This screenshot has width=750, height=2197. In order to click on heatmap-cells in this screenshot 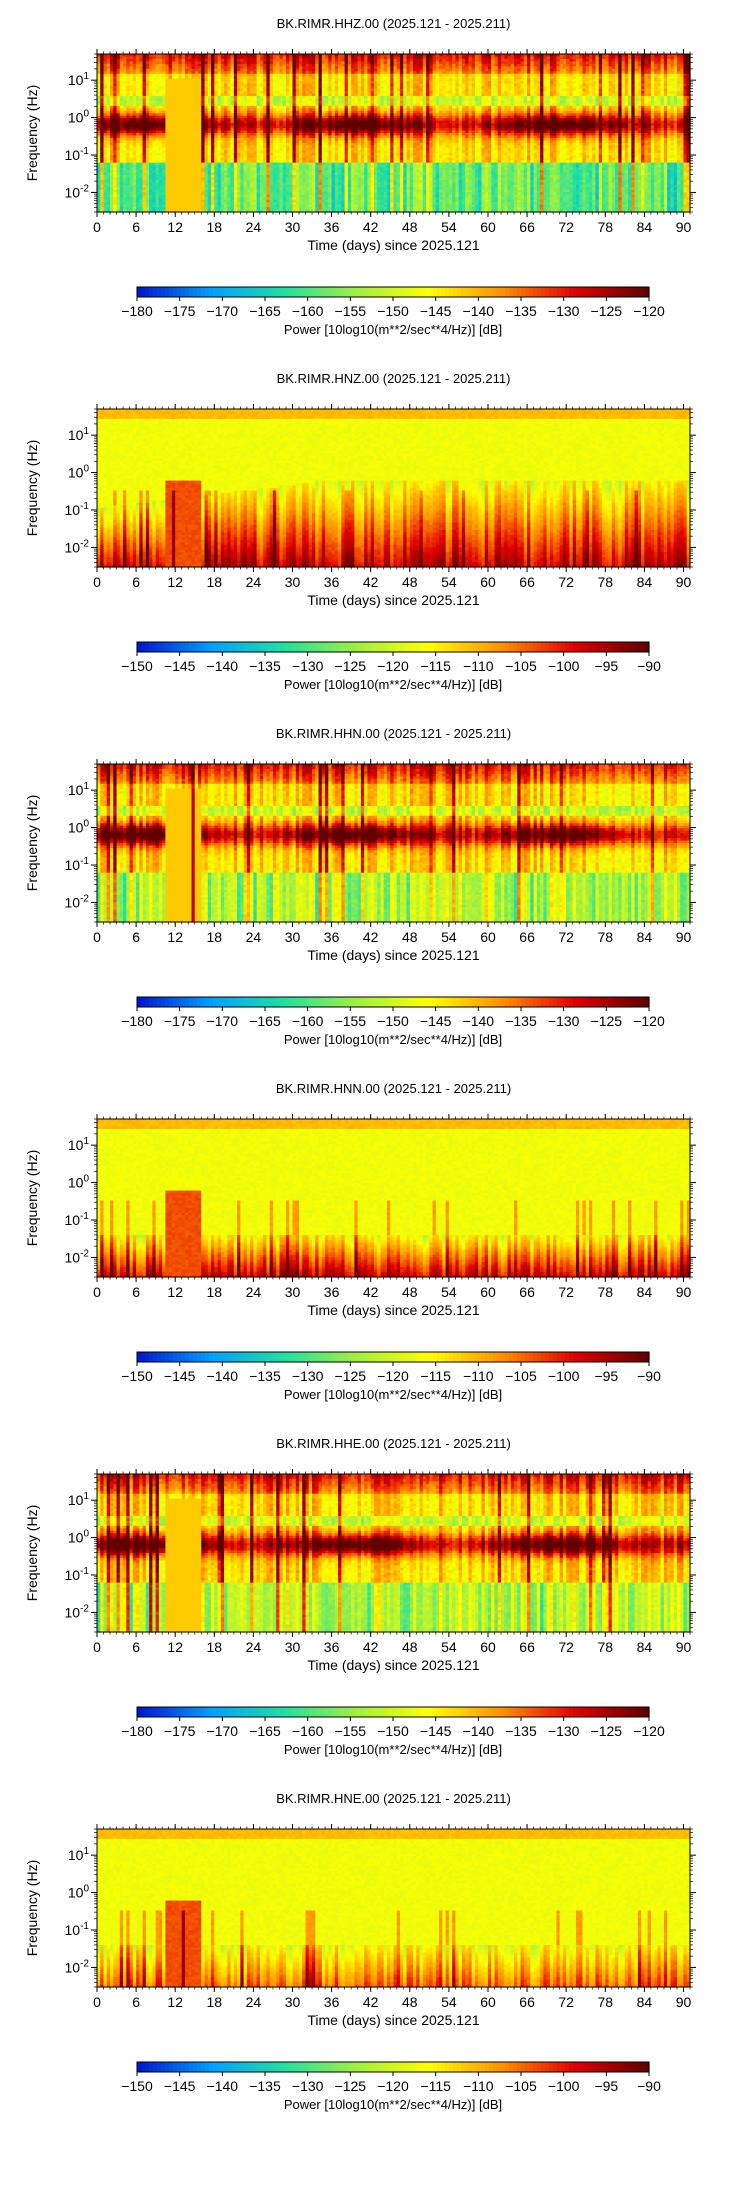, I will do `click(394, 133)`.